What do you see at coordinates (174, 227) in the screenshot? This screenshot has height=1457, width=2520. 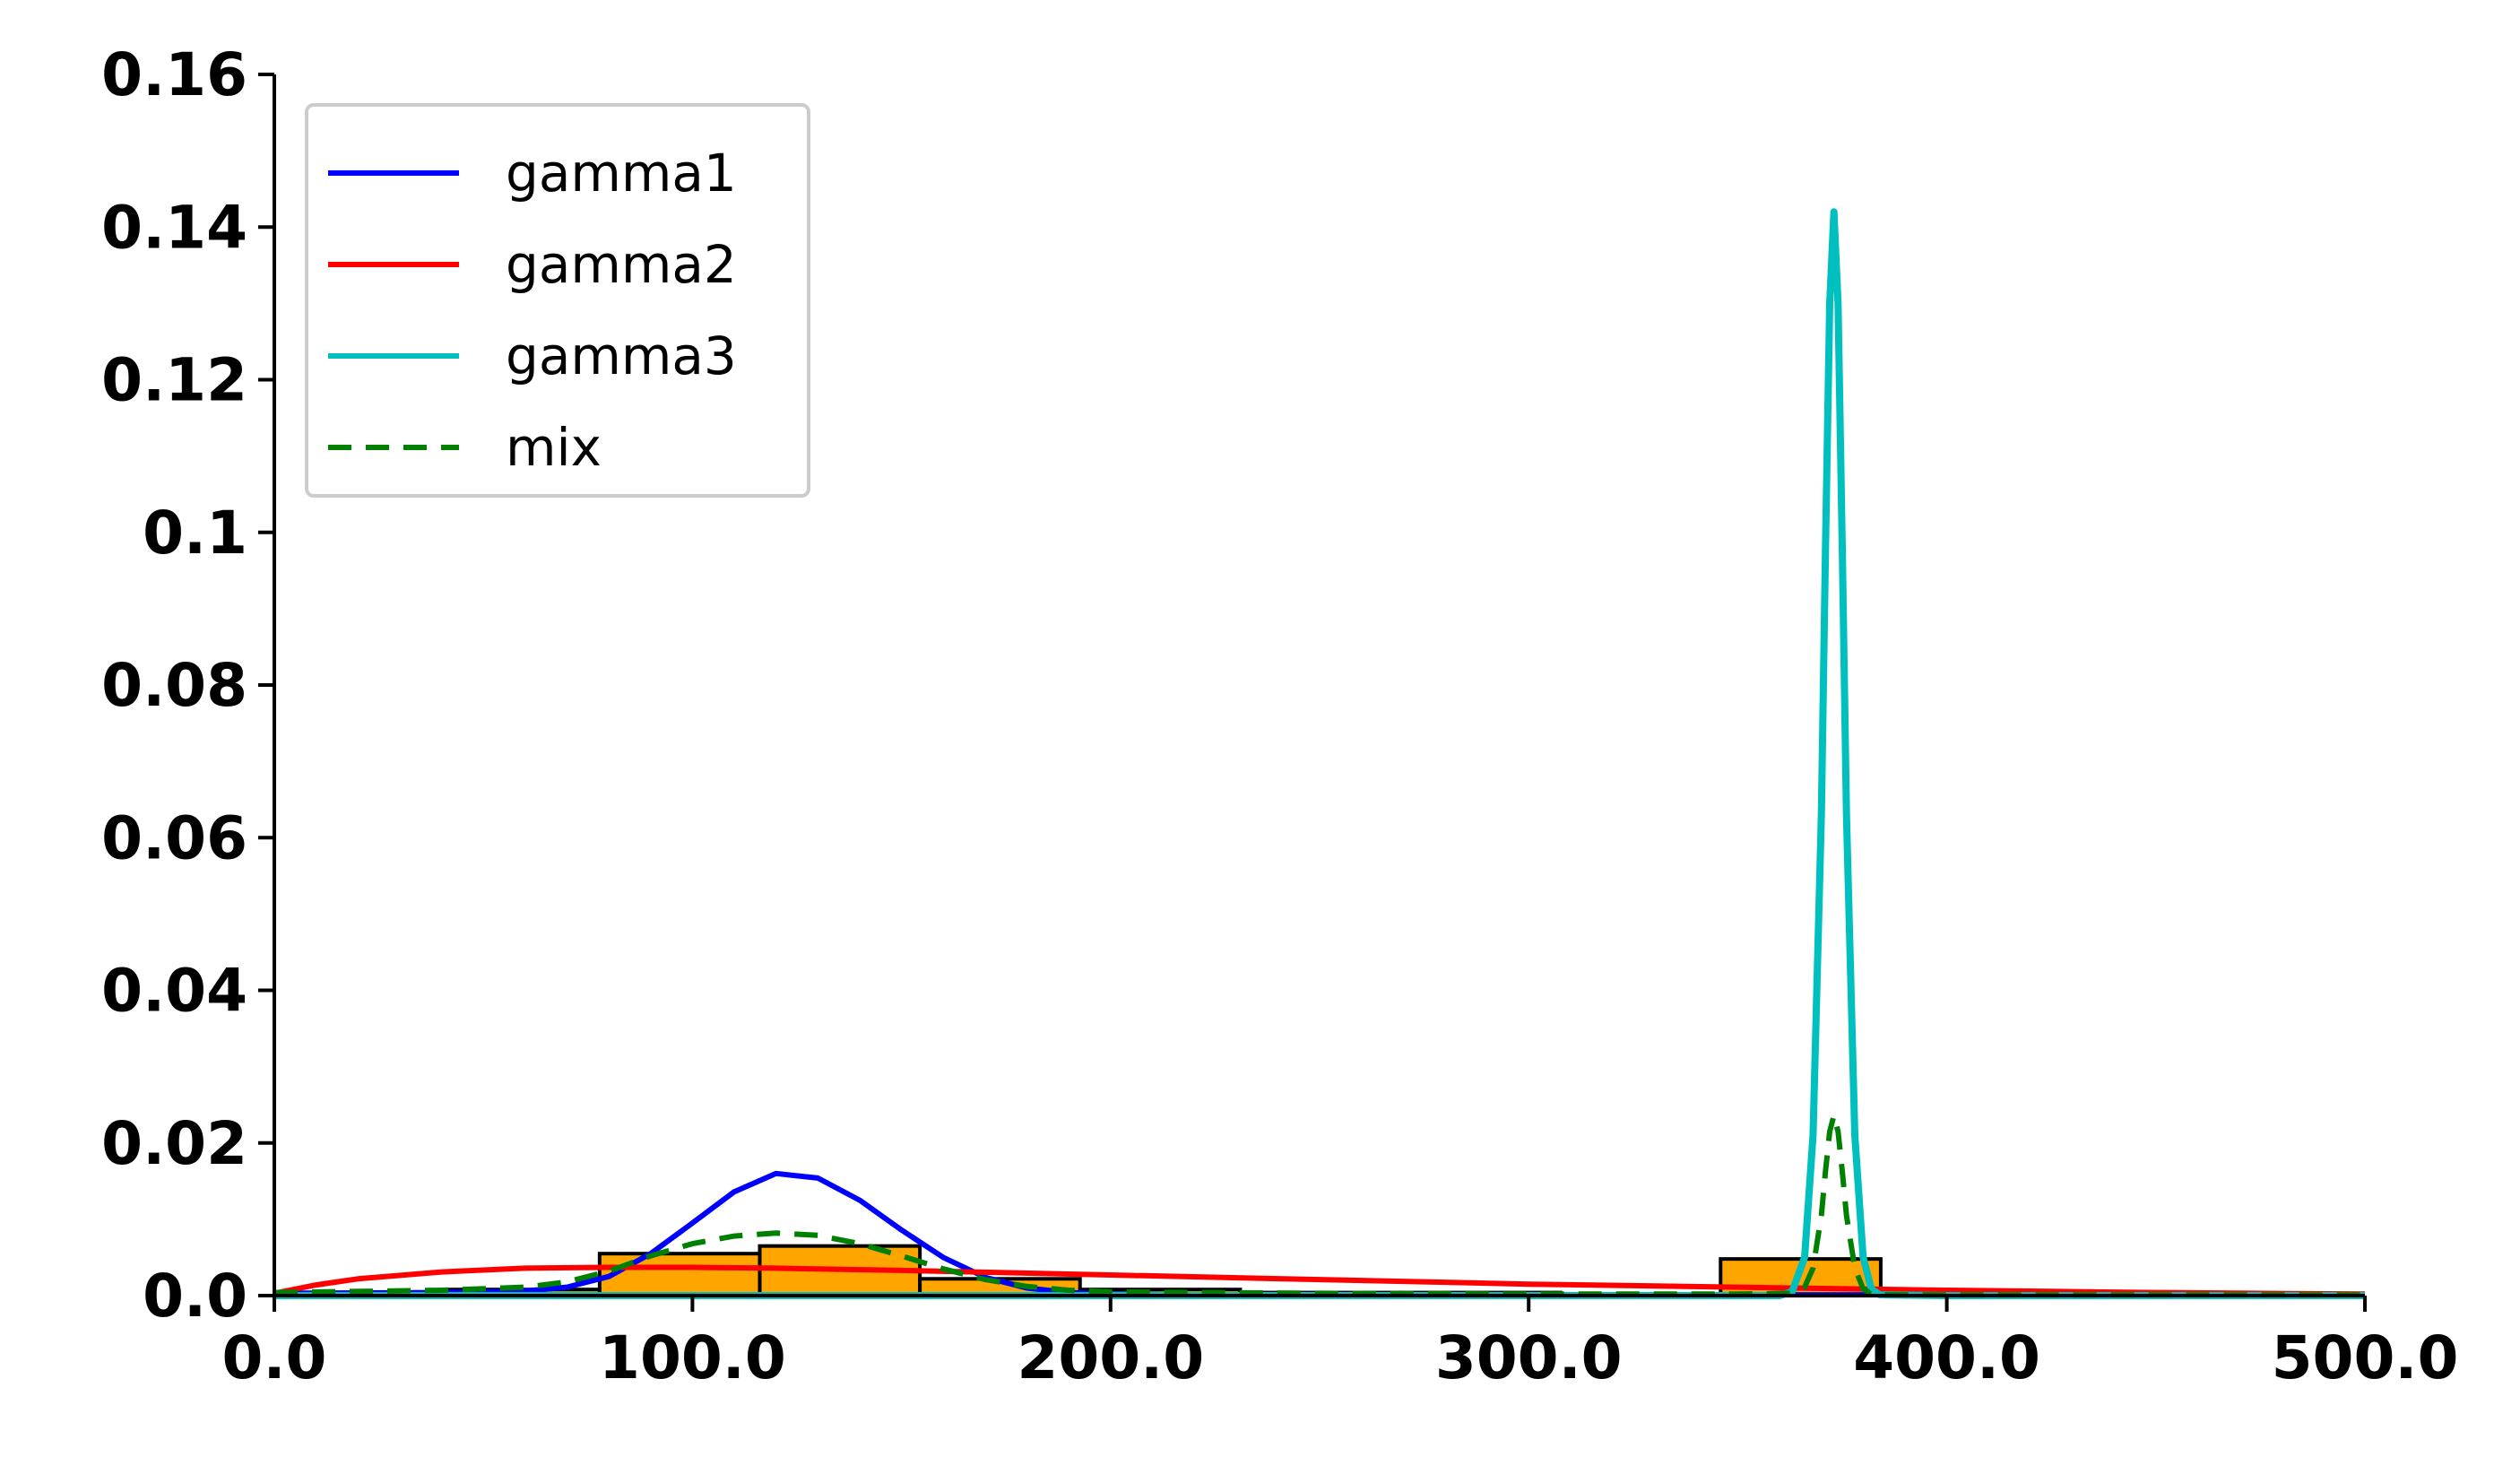 I see `y-tick-label-7: 0.14` at bounding box center [174, 227].